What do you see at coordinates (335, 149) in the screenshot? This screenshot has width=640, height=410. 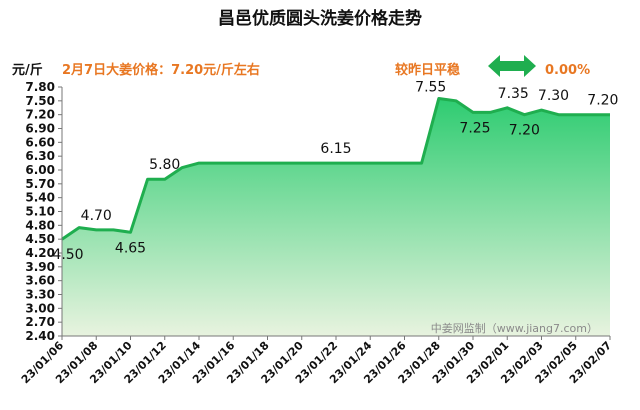 I see `data-label: 6.15` at bounding box center [335, 149].